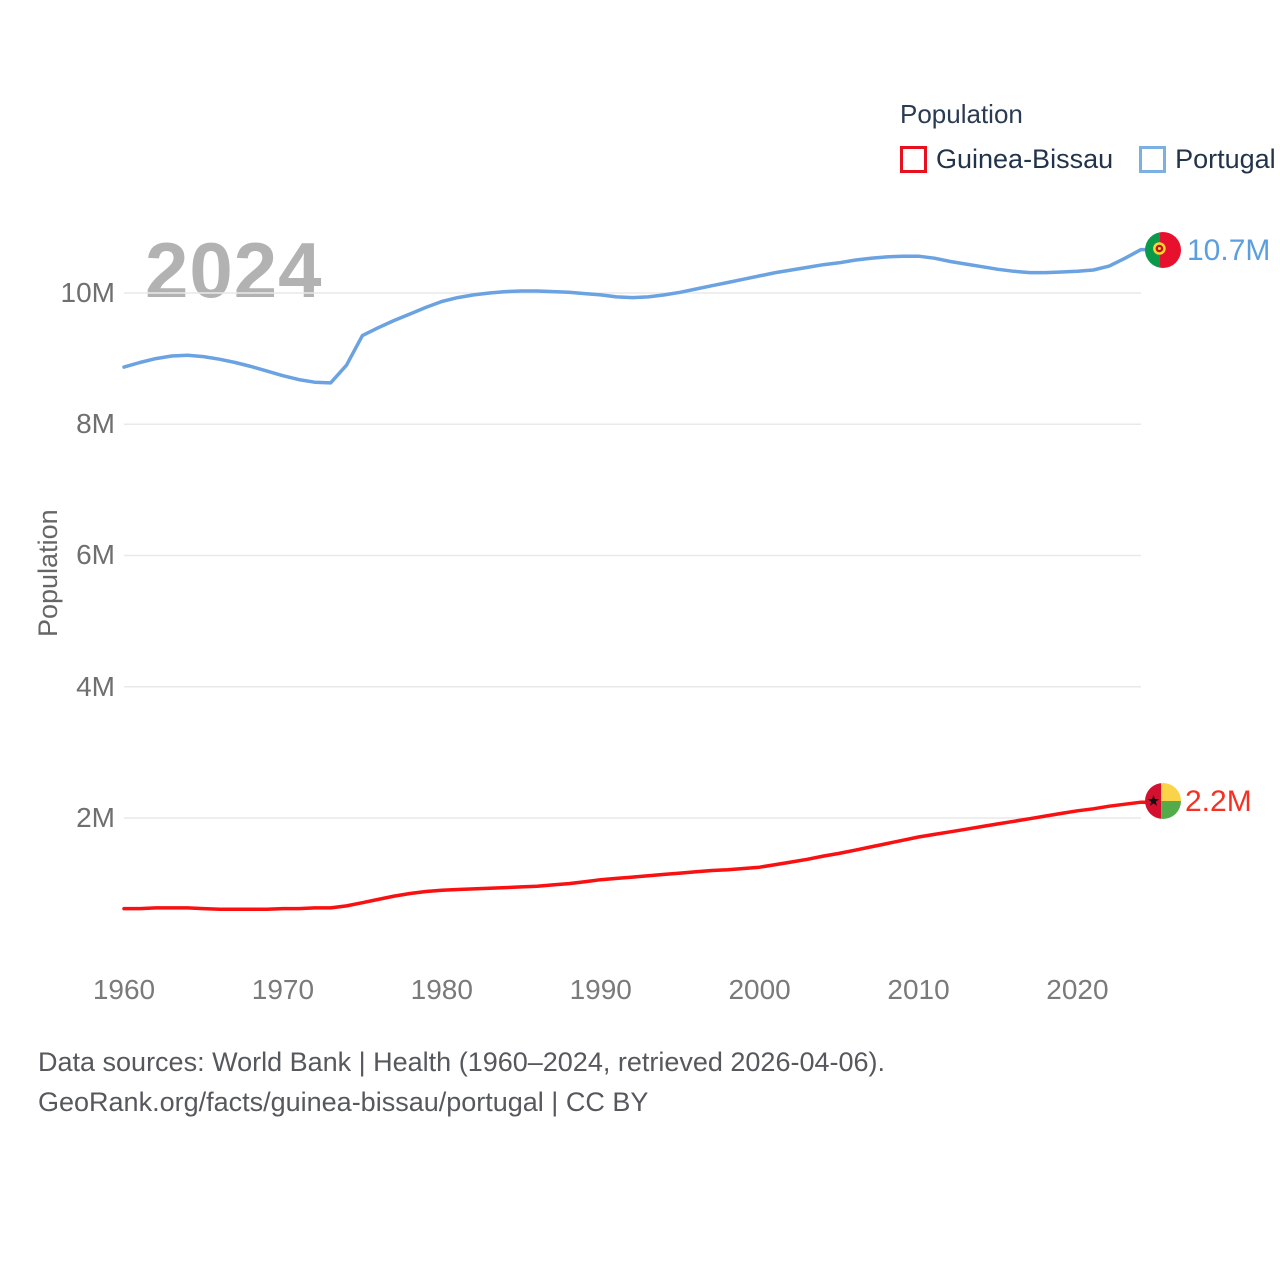 This screenshot has height=1280, width=1280. I want to click on legend-item-label: Guinea-Bissau, so click(1025, 159).